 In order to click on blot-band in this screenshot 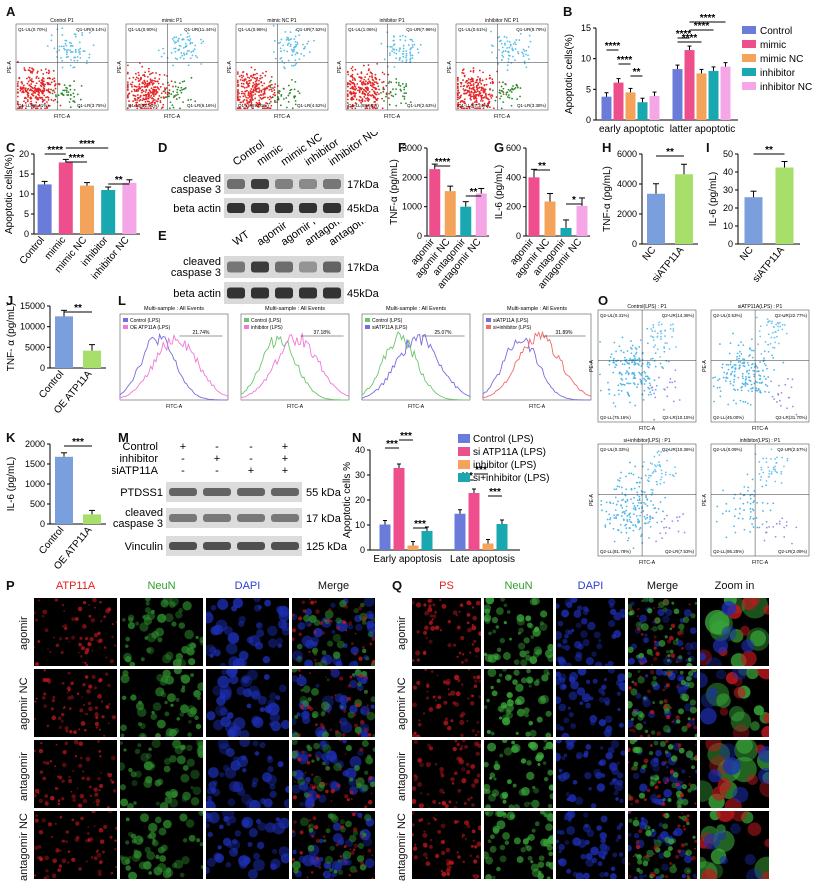, I will do `click(260, 293)`.